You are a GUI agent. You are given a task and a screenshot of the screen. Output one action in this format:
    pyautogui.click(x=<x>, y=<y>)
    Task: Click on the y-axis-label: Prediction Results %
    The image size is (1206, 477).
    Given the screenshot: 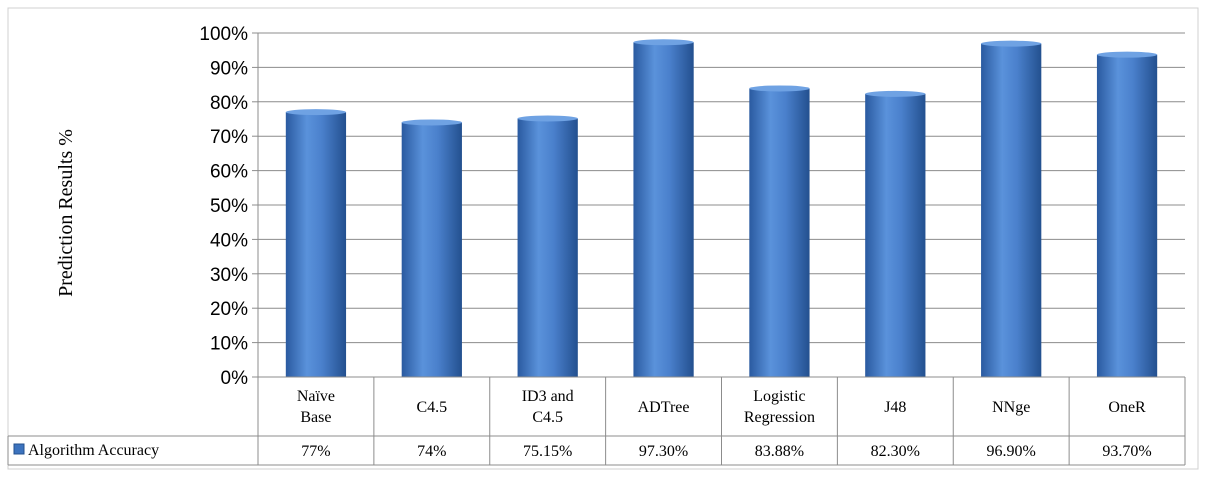 What is the action you would take?
    pyautogui.click(x=66, y=213)
    